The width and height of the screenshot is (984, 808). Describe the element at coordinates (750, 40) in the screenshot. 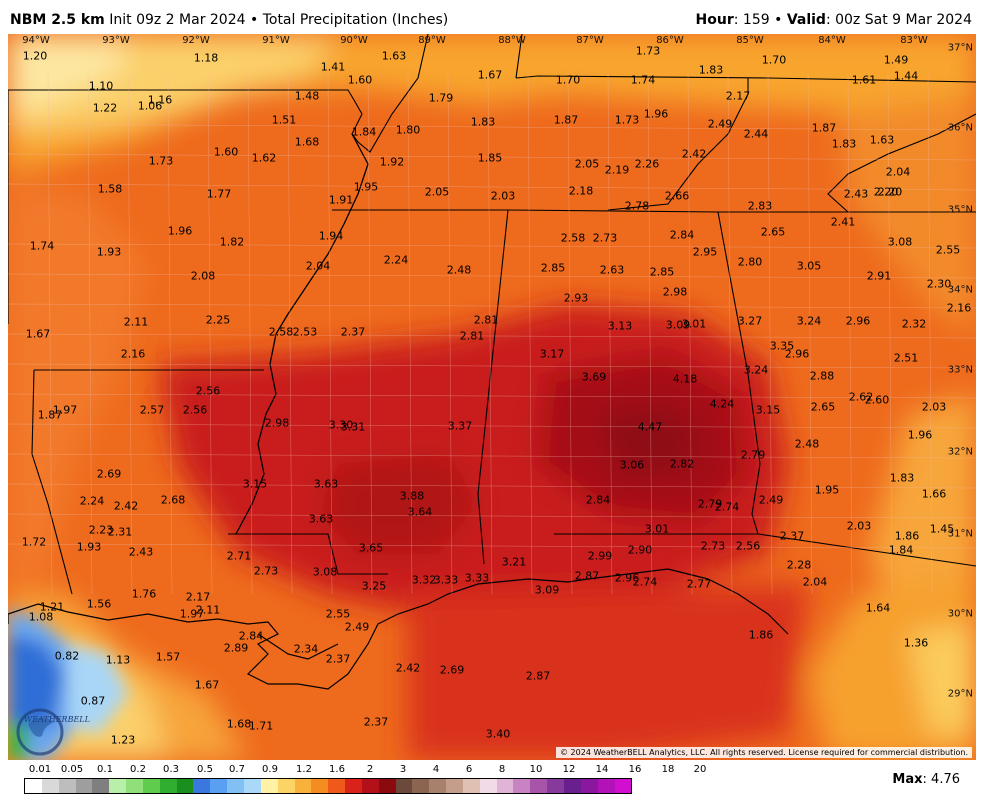

I see `longitude-label: 85°W` at that location.